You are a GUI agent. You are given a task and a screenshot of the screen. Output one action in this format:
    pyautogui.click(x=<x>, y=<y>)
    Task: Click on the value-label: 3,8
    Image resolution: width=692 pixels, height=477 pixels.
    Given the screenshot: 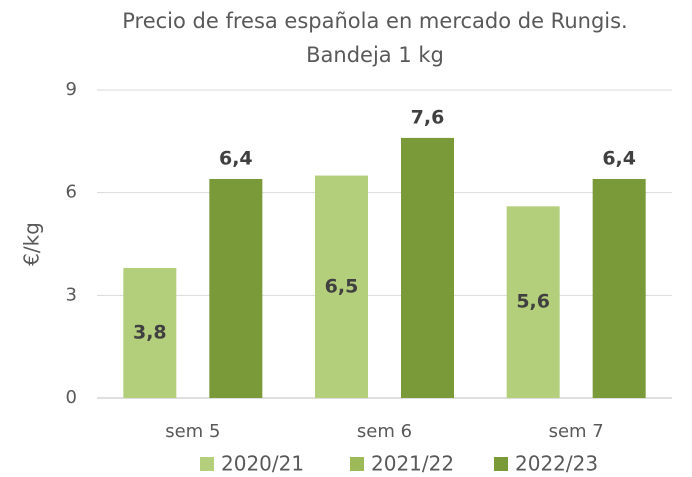 What is the action you would take?
    pyautogui.click(x=150, y=332)
    